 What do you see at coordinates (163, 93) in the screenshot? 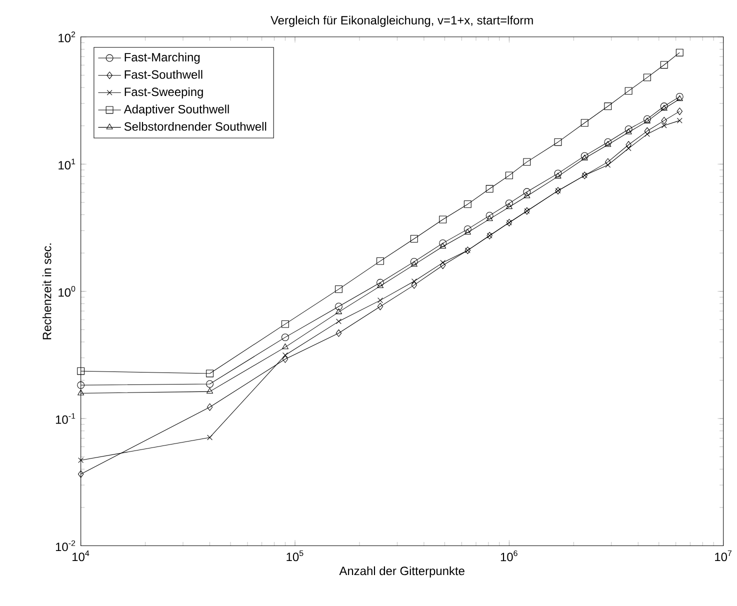
I see `legend-label: Fast-Sweeping` at bounding box center [163, 93].